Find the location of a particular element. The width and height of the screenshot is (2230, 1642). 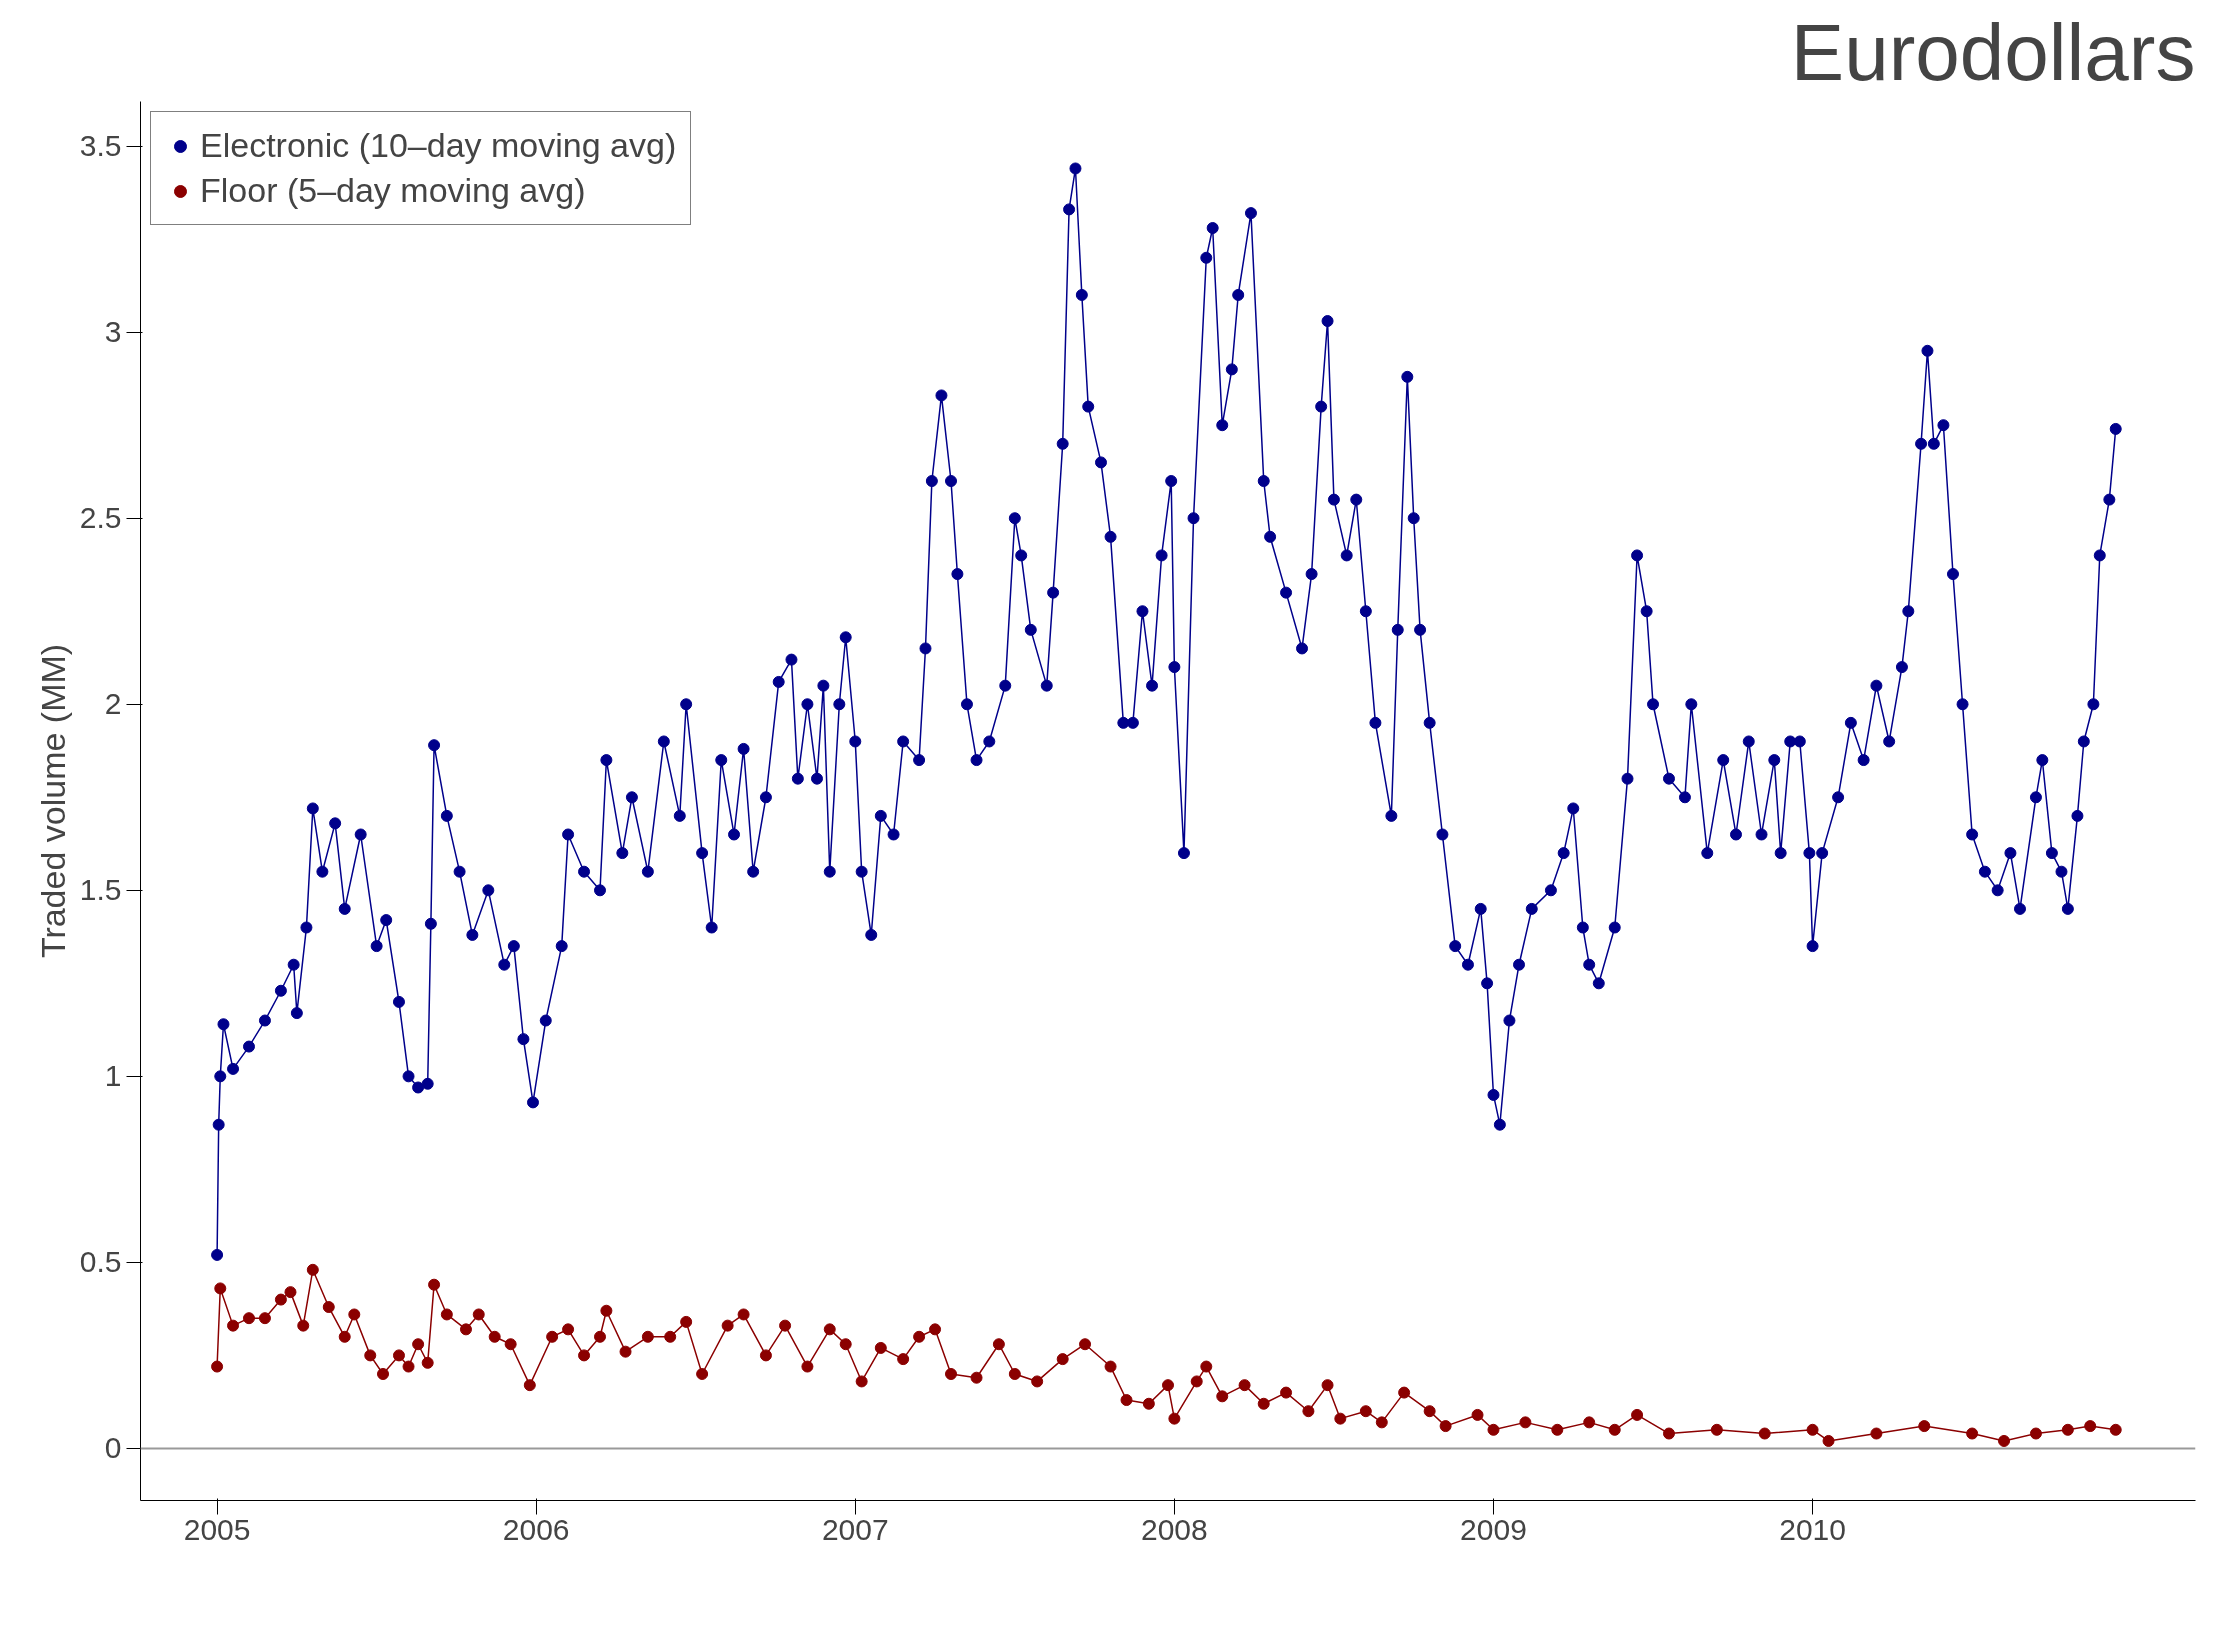

x-tick-label: 2006 is located at coordinates (536, 1529).